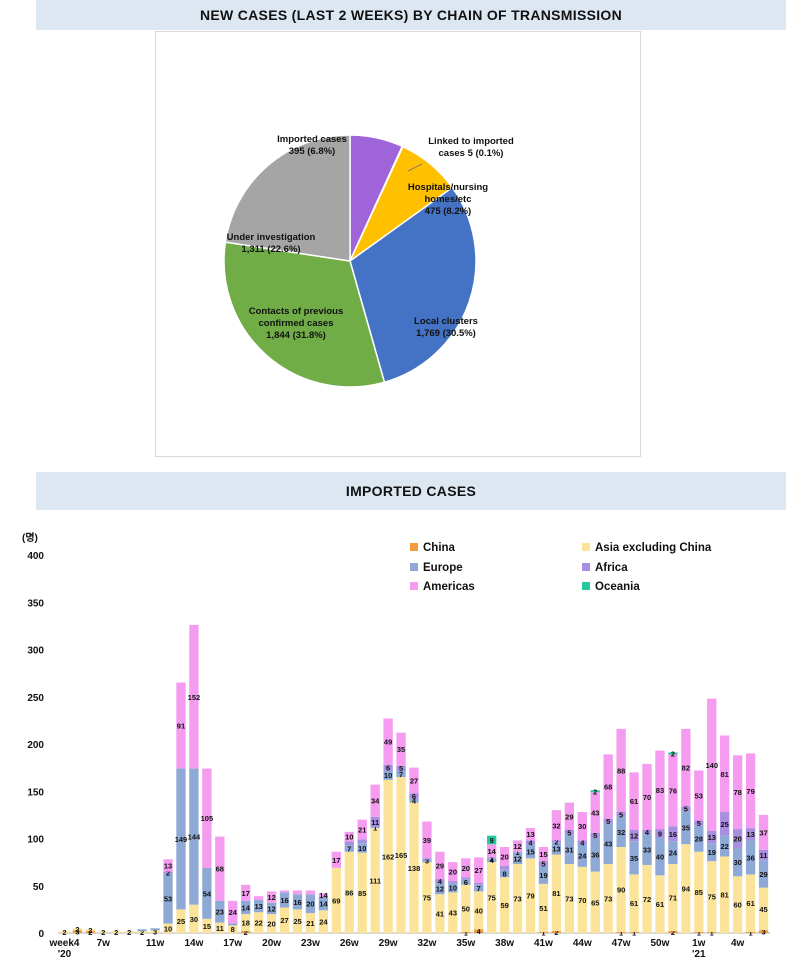 The width and height of the screenshot is (801, 972). Describe the element at coordinates (586, 547) in the screenshot. I see `legend-swatch` at that location.